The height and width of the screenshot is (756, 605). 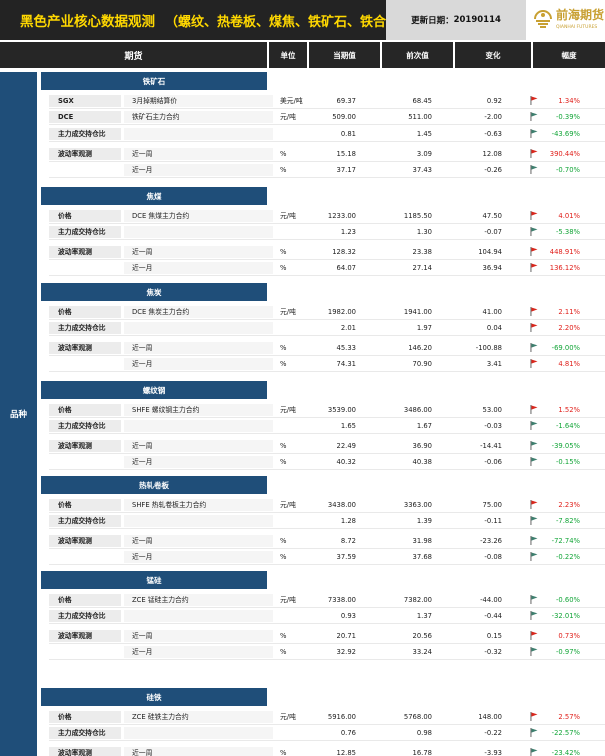 I want to click on column-header-current: 当期值, so click(x=344, y=55).